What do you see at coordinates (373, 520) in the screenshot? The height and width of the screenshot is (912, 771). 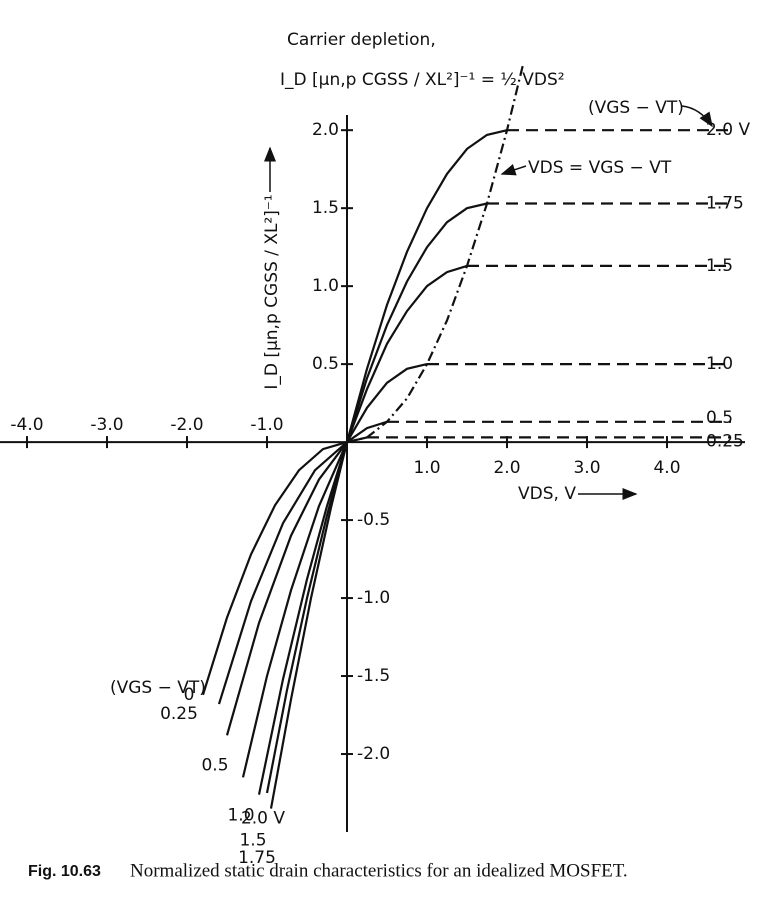 I see `y-tick-label: -0.5` at bounding box center [373, 520].